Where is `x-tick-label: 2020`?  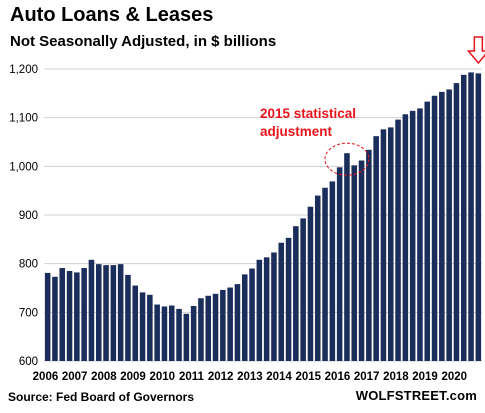 x-tick-label: 2020 is located at coordinates (454, 377).